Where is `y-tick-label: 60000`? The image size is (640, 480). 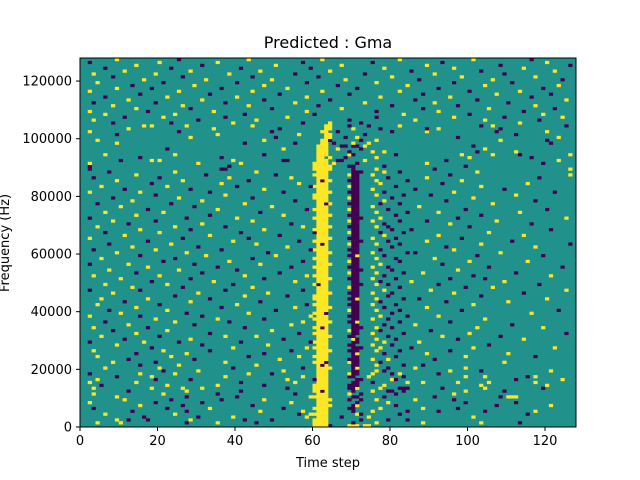
y-tick-label: 60000 is located at coordinates (51, 255).